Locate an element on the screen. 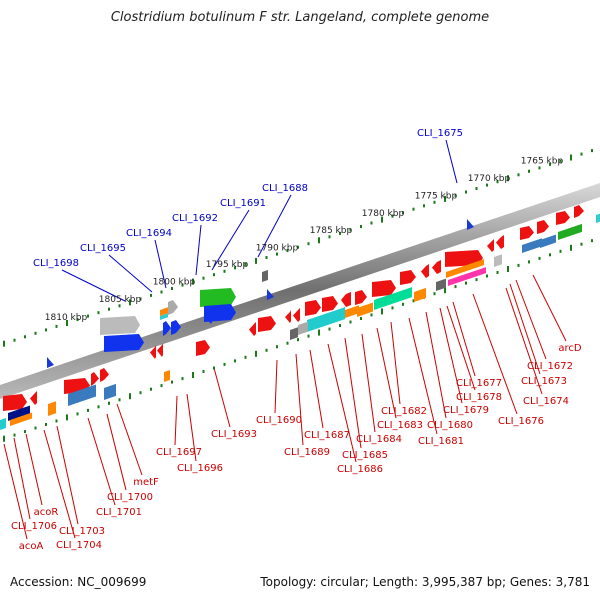 The width and height of the screenshot is (600, 600). kbp-label: 1780 kbp is located at coordinates (383, 214).